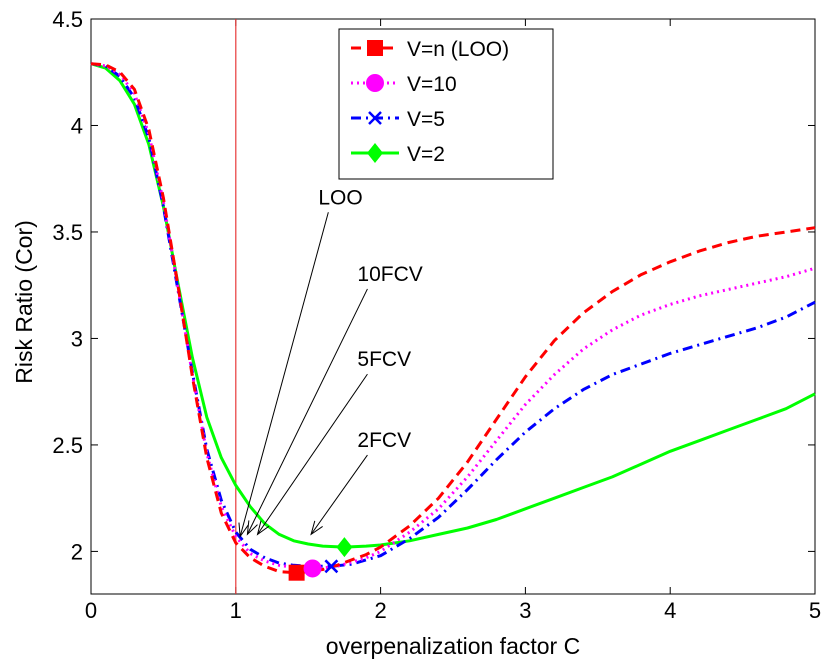  Describe the element at coordinates (426, 154) in the screenshot. I see `legend-label: V=2` at that location.